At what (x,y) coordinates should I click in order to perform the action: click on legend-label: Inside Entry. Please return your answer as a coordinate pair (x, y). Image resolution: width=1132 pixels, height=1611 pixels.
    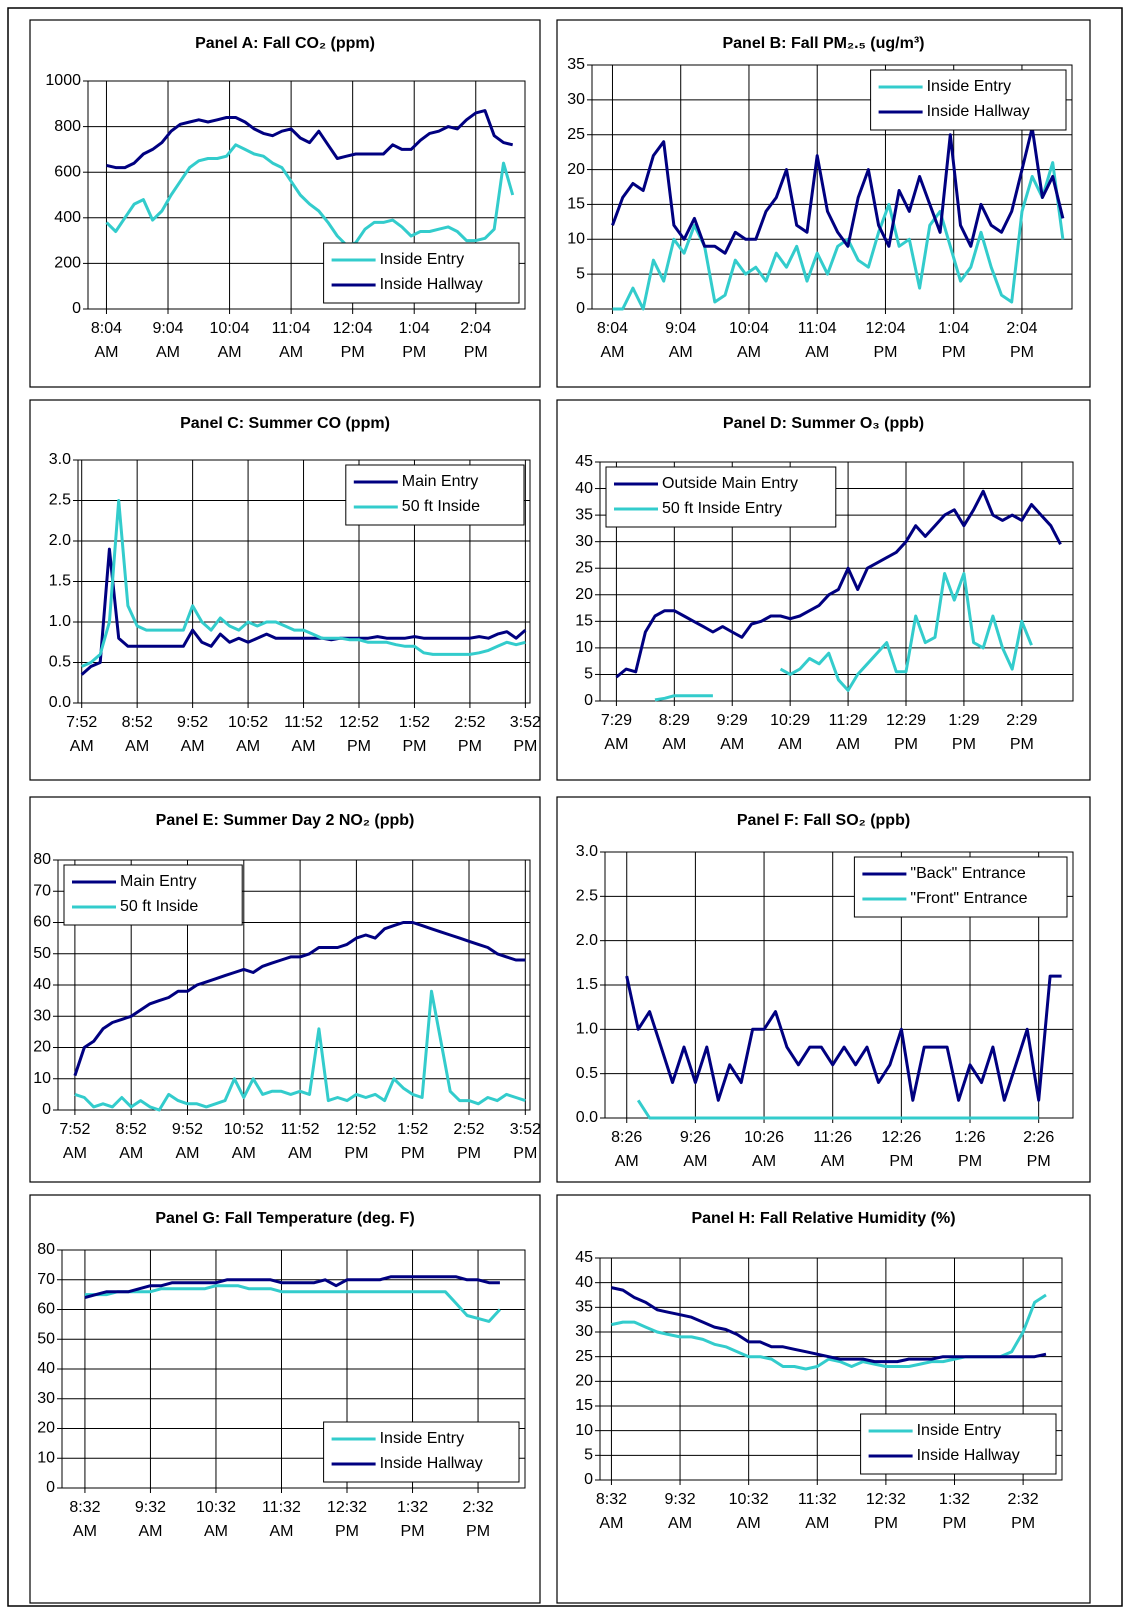
    Looking at the image, I should click on (969, 86).